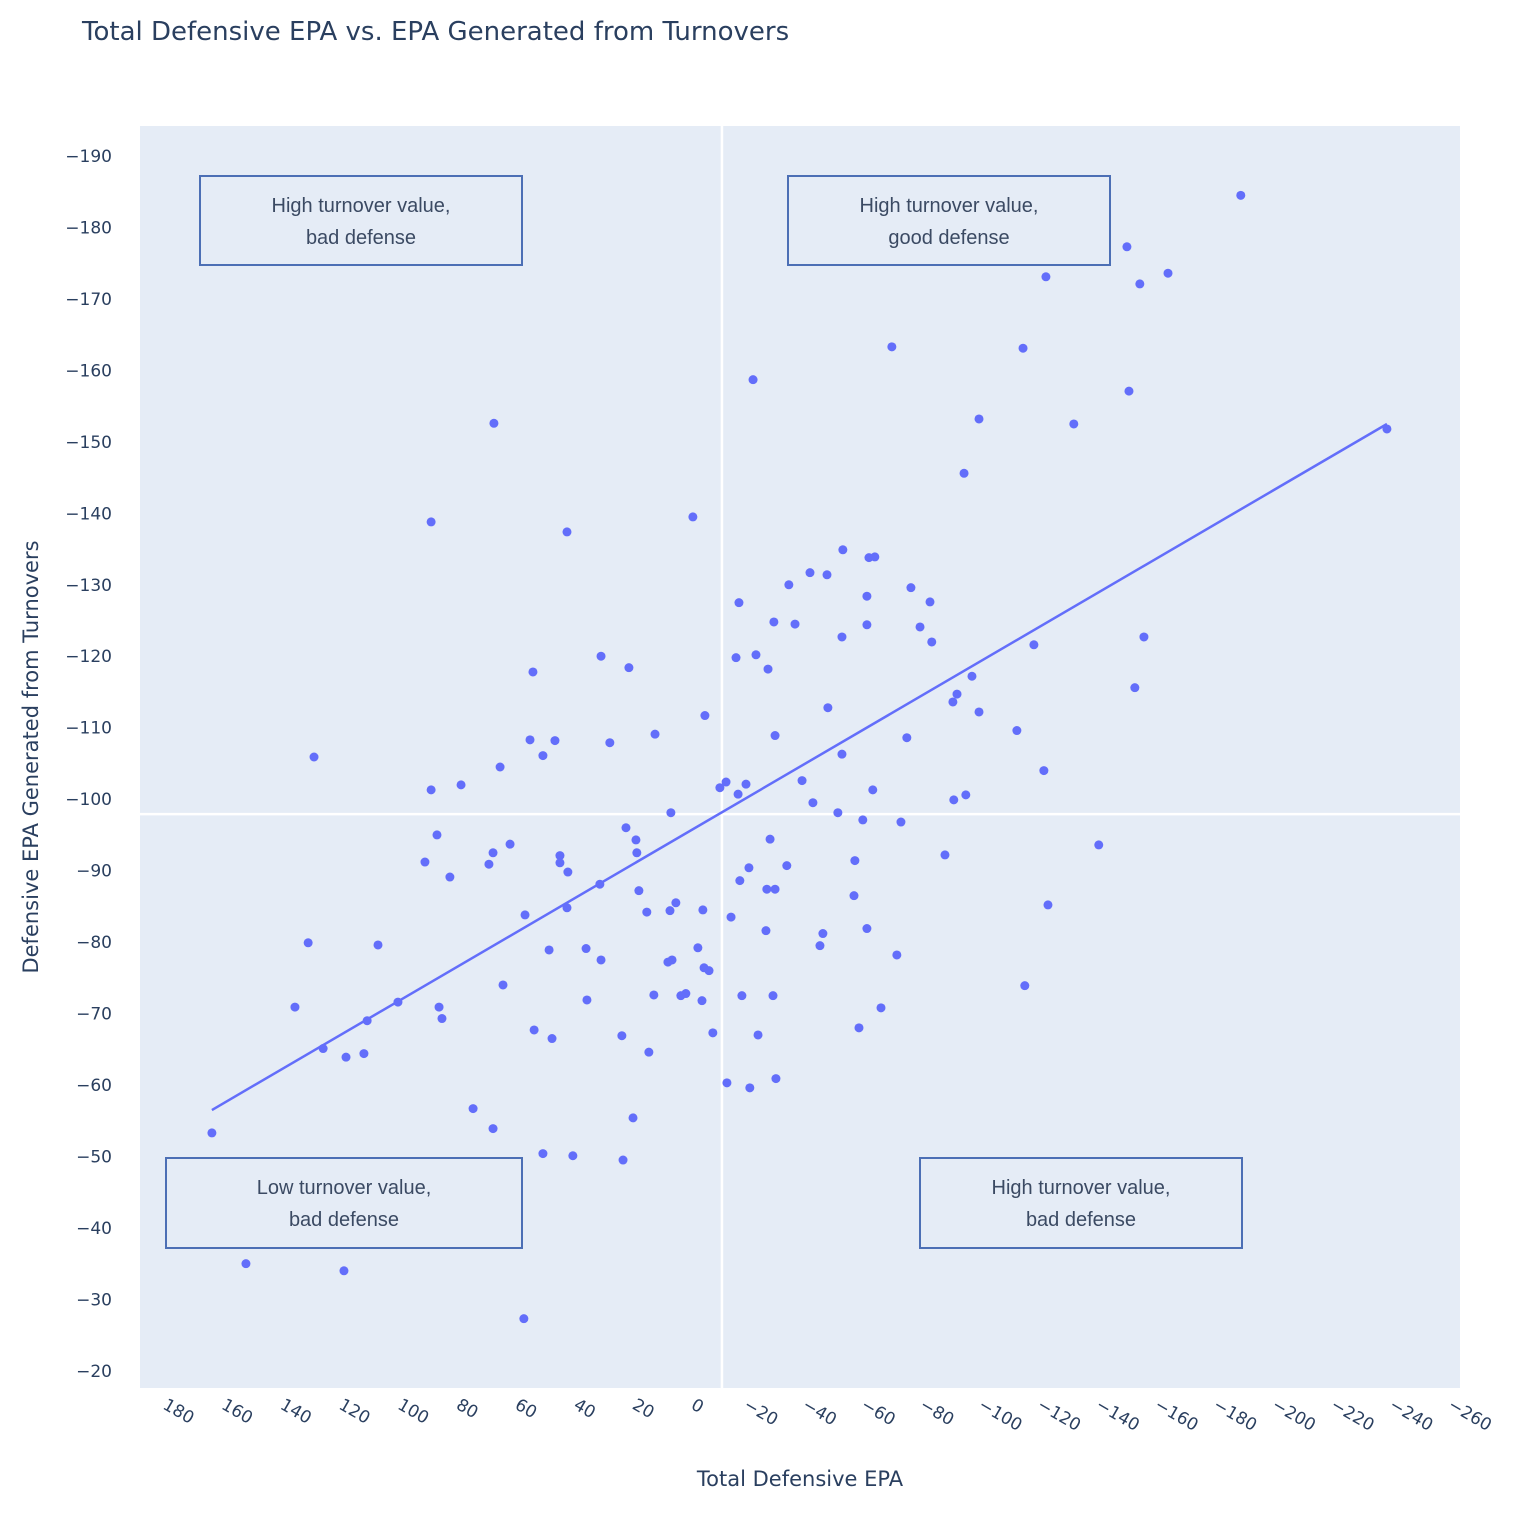 The width and height of the screenshot is (1518, 1520). I want to click on y-tick-label: −80, so click(94, 943).